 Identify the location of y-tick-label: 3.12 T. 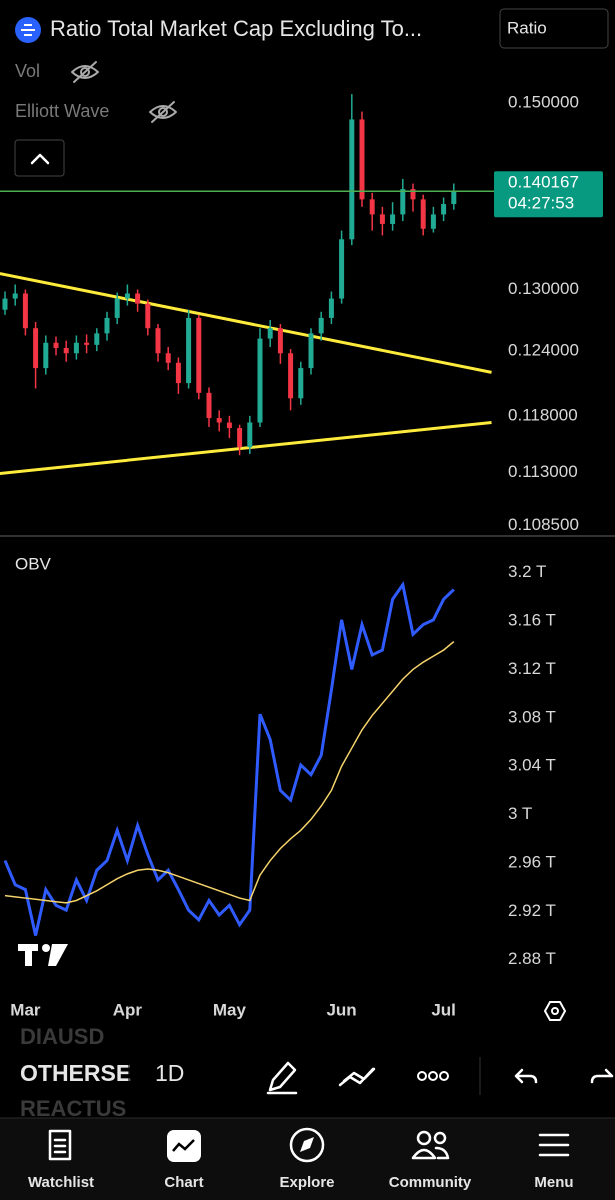
(532, 668).